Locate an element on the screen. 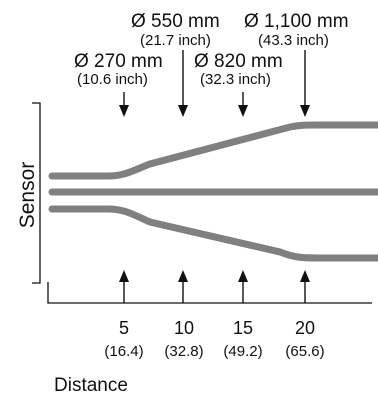  sensor: Sensor is located at coordinates (28, 193).